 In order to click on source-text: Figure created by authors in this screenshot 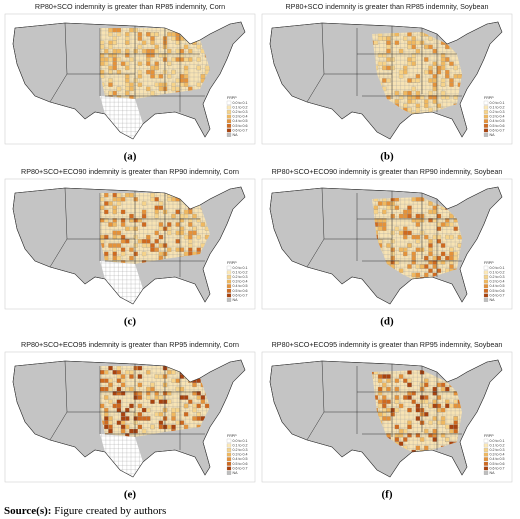, I will do `click(110, 511)`.